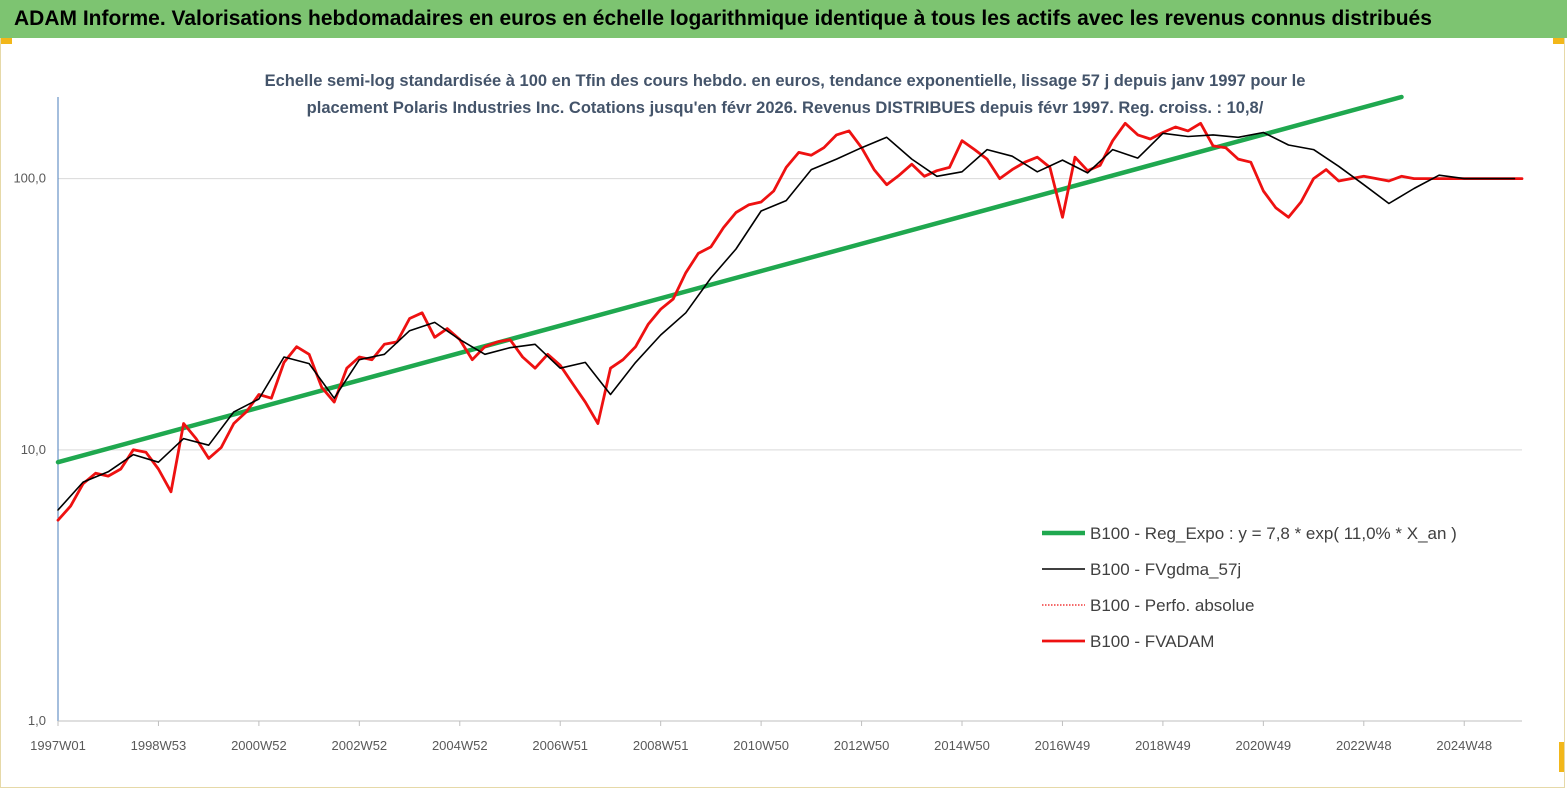  What do you see at coordinates (29, 178) in the screenshot?
I see `y-tick-label: 100,0` at bounding box center [29, 178].